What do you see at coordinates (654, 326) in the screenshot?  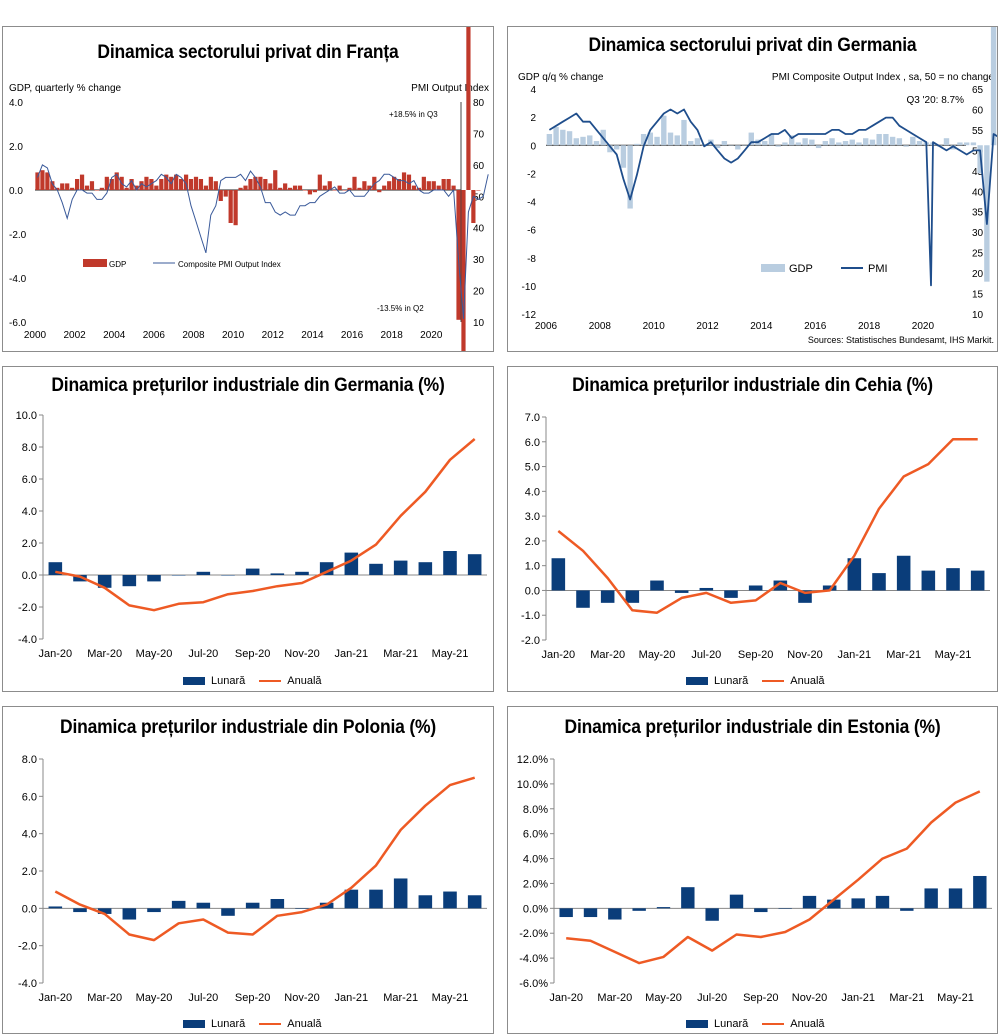 I see `x-tick-label: 2010` at bounding box center [654, 326].